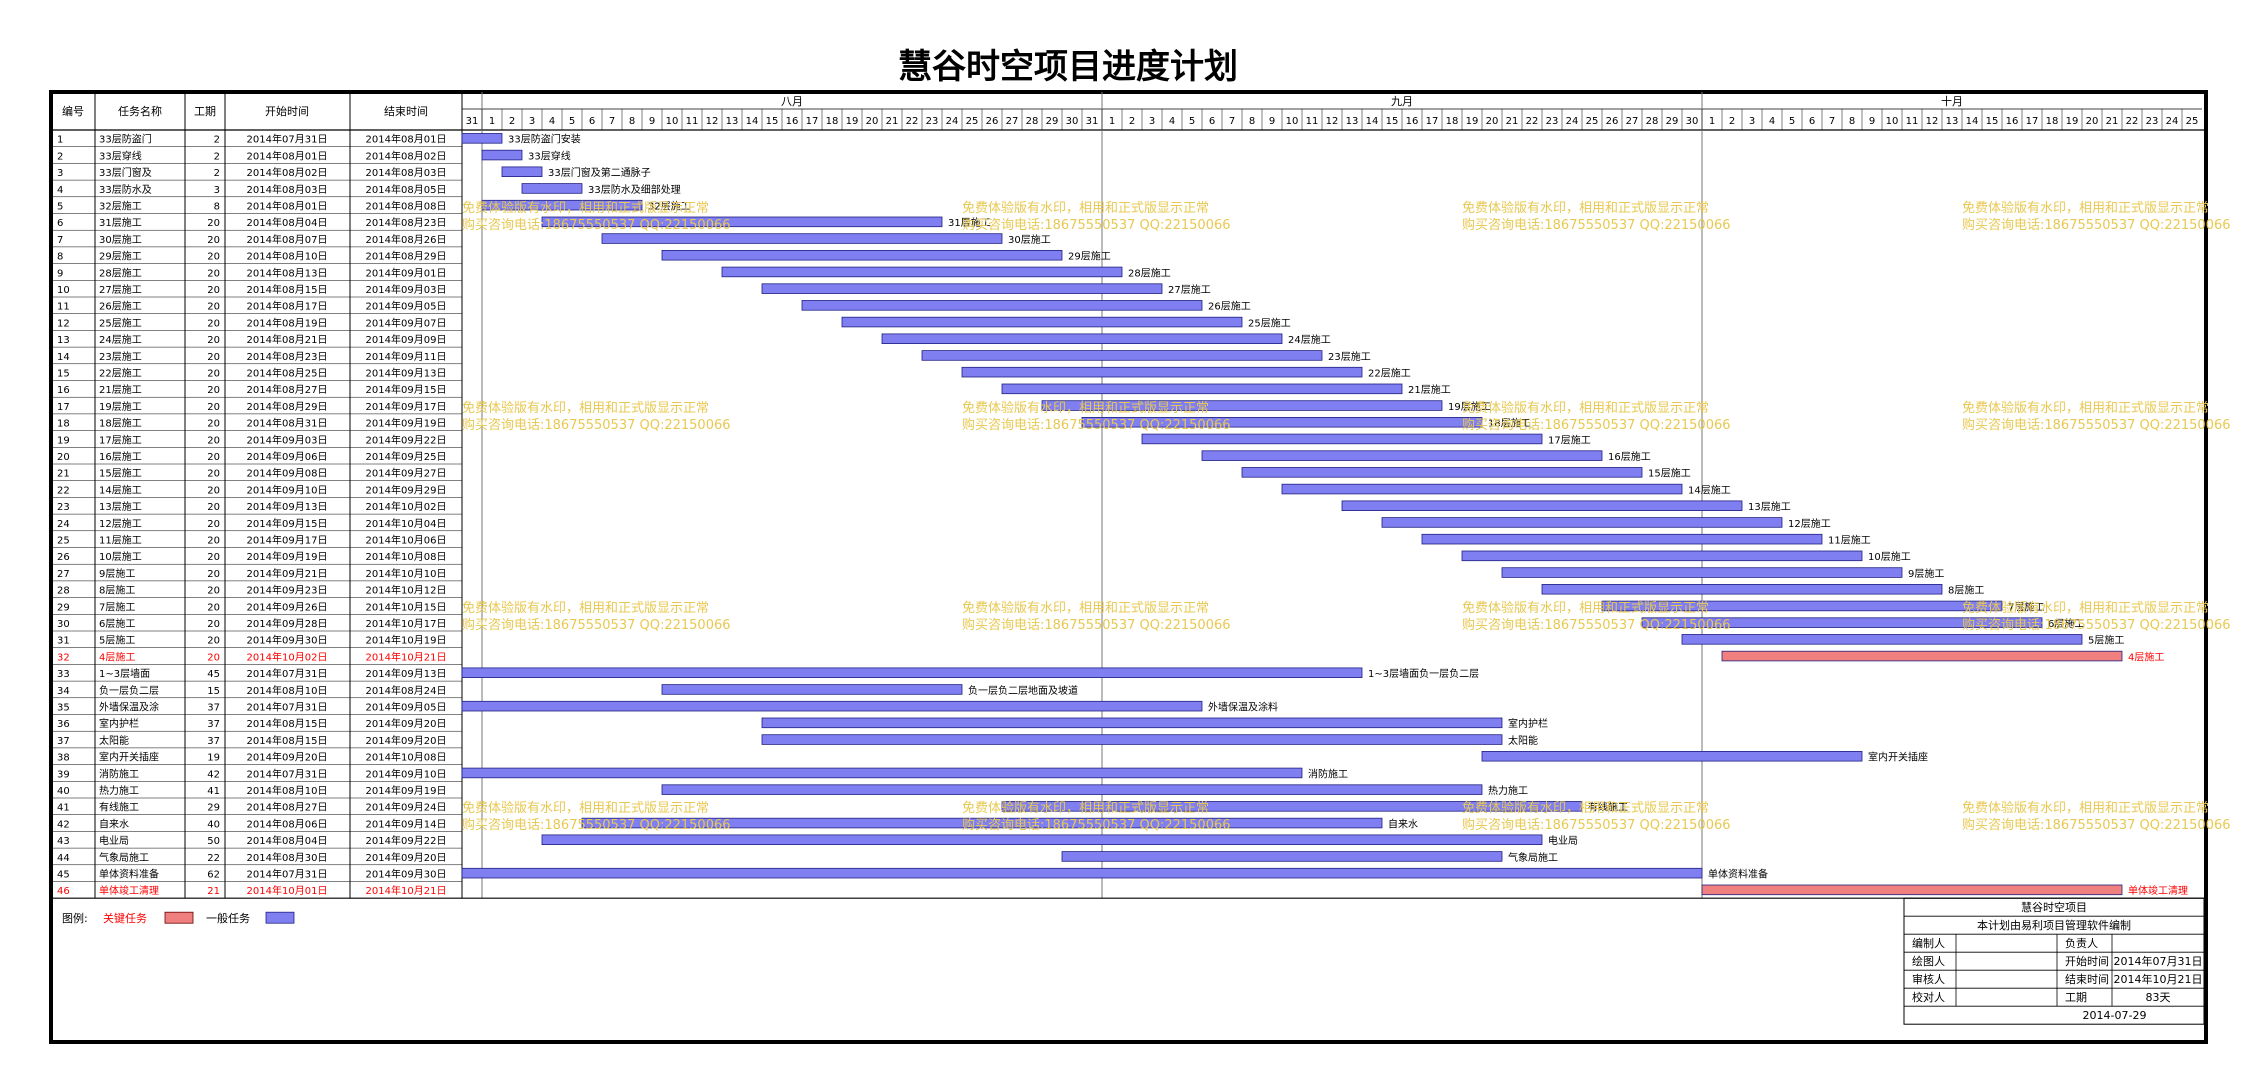  I want to click on day-tick: 21, so click(892, 121).